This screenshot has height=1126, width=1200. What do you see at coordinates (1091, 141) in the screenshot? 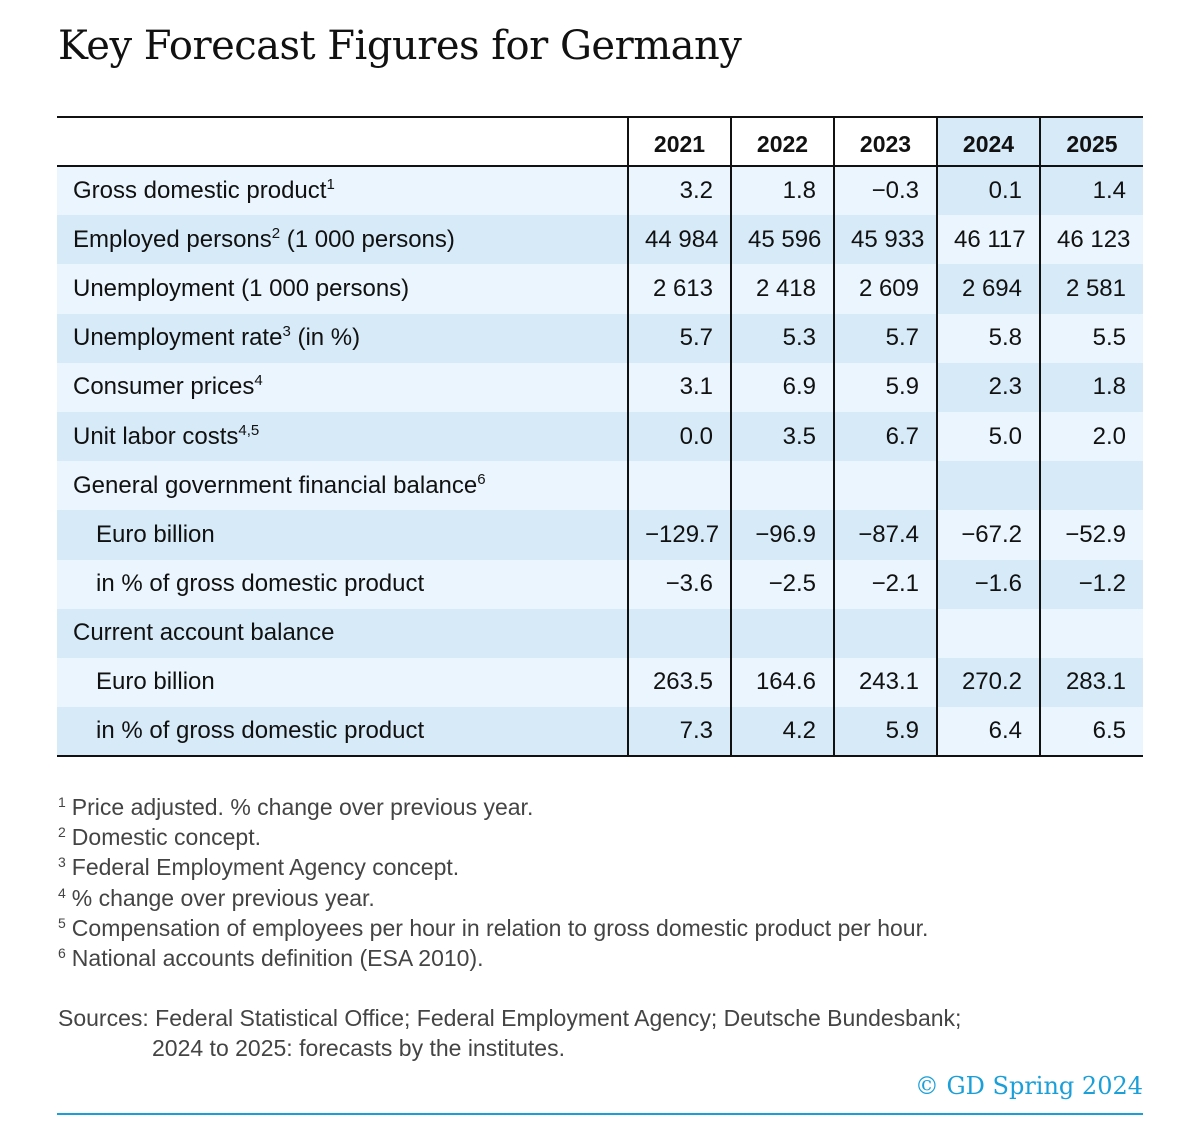
I see `header-year-2025: 2025` at bounding box center [1091, 141].